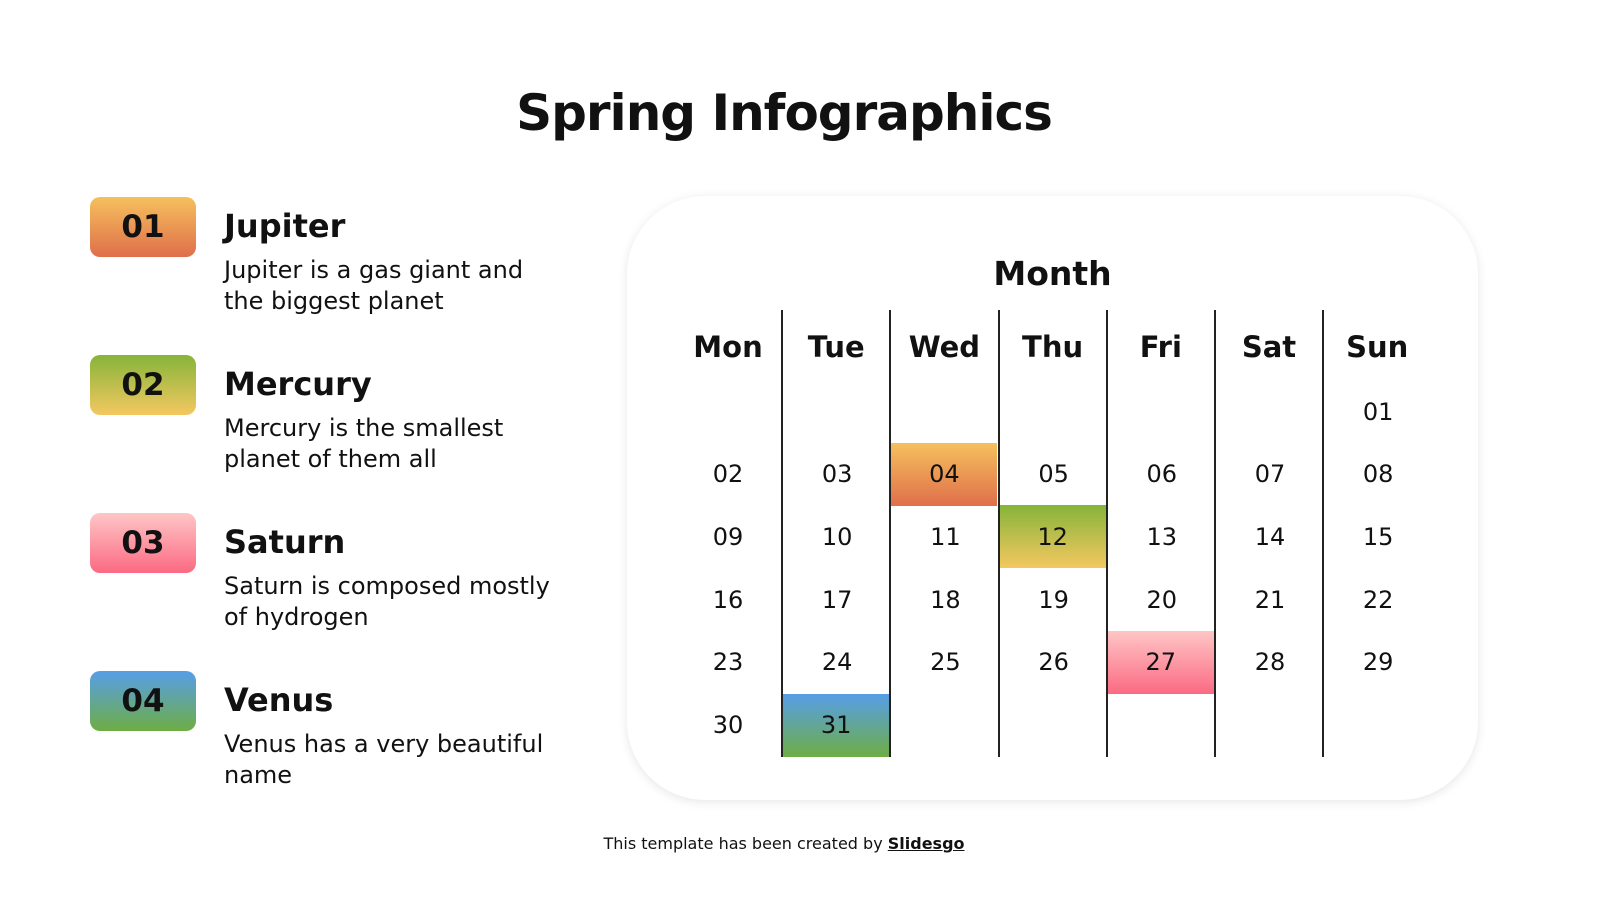  What do you see at coordinates (728, 474) in the screenshot?
I see `calendar-date: 02` at bounding box center [728, 474].